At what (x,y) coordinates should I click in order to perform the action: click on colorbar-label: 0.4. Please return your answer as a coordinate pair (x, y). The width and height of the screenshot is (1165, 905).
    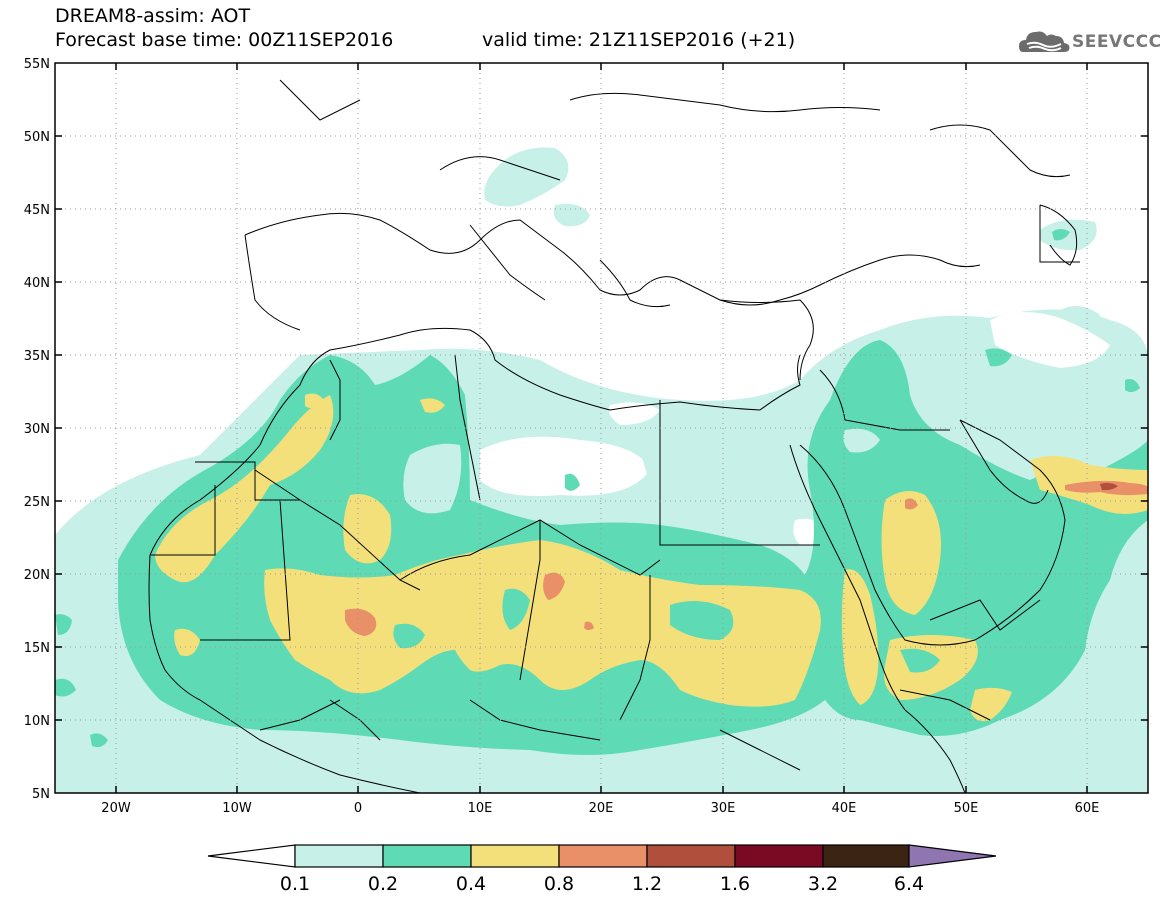
    Looking at the image, I should click on (471, 884).